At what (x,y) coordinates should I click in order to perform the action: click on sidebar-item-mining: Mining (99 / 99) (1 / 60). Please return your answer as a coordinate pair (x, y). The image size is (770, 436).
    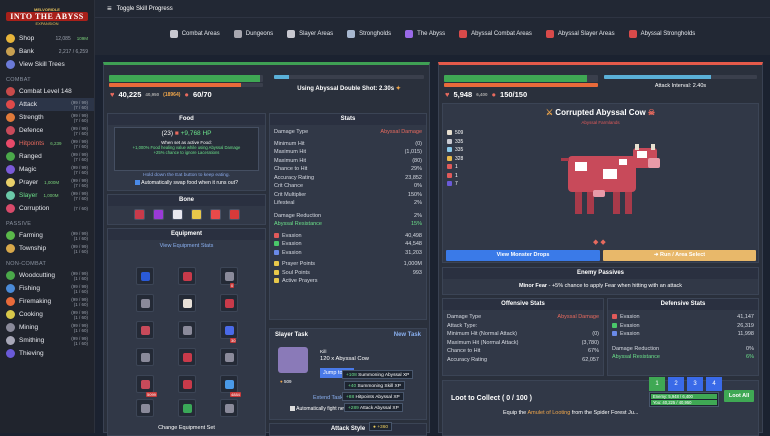
    Looking at the image, I should click on (47, 327).